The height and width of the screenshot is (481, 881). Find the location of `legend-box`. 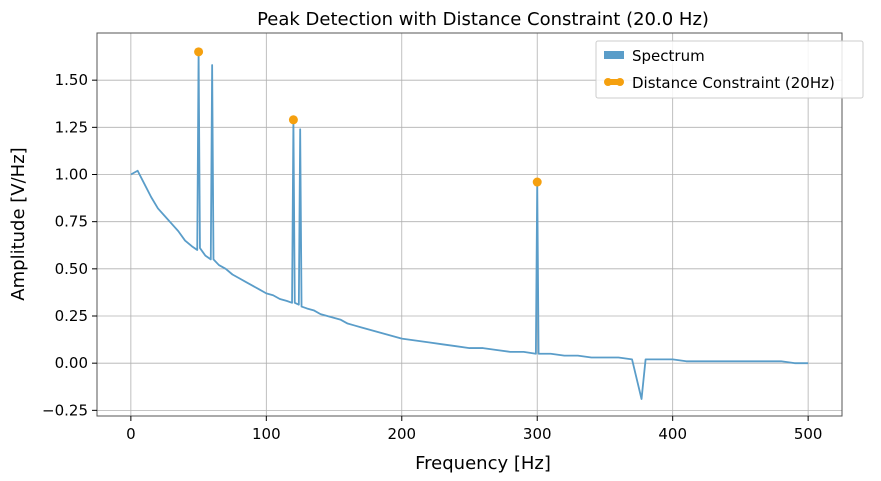

legend-box is located at coordinates (729, 69).